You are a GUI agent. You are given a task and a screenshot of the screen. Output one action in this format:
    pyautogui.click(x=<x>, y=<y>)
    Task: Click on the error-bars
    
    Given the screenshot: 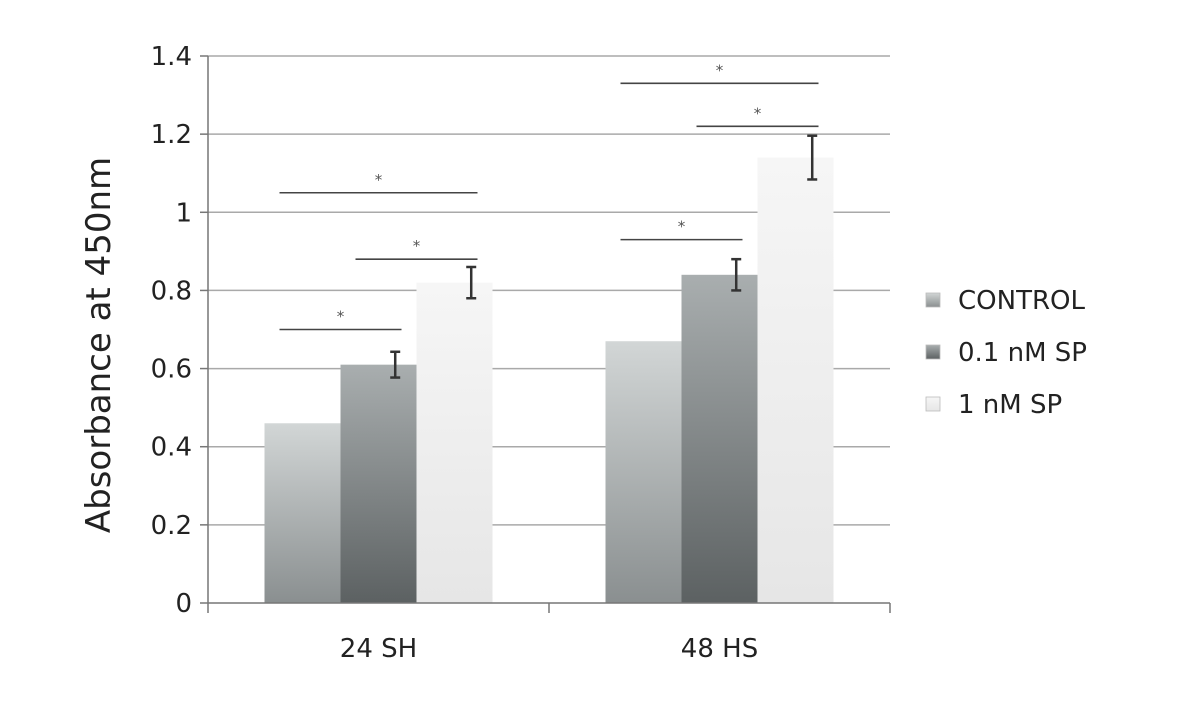 What is the action you would take?
    pyautogui.click(x=604, y=256)
    